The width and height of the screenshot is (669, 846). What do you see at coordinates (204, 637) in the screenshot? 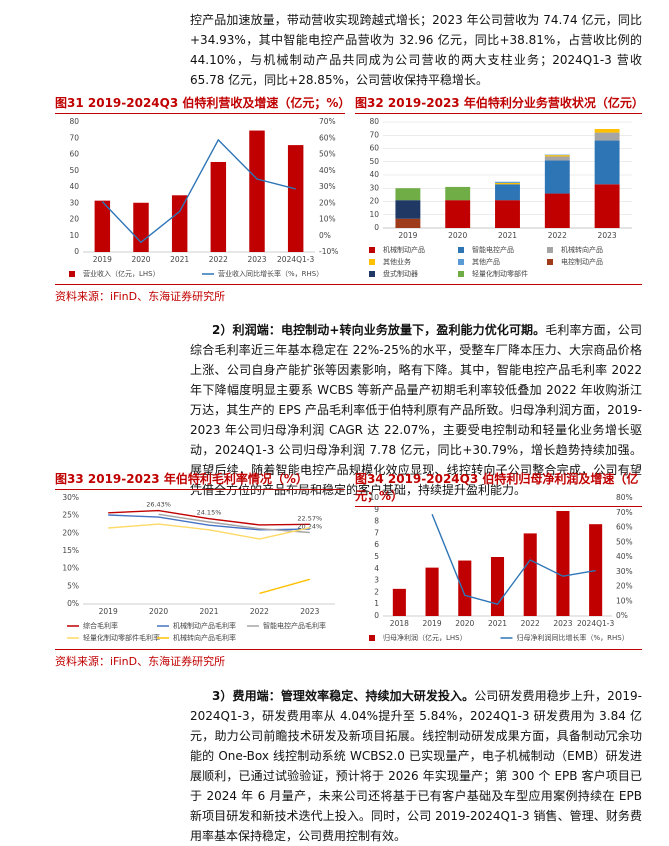
I see `legend-label: 机械转向产品毛利率` at bounding box center [204, 637].